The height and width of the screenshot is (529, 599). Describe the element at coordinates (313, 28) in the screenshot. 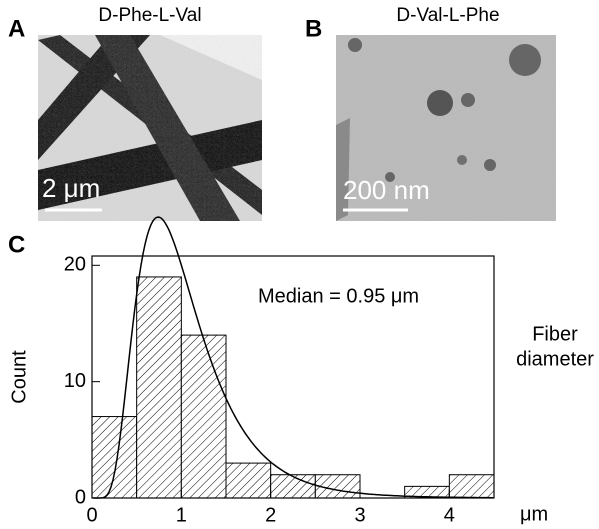

I see `panel-label: B` at that location.